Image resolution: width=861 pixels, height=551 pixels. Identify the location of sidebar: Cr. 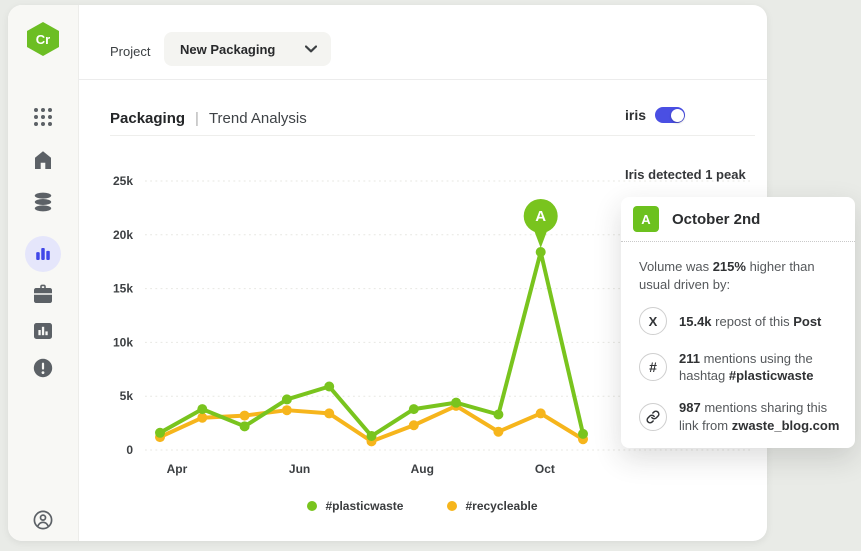
(43, 273).